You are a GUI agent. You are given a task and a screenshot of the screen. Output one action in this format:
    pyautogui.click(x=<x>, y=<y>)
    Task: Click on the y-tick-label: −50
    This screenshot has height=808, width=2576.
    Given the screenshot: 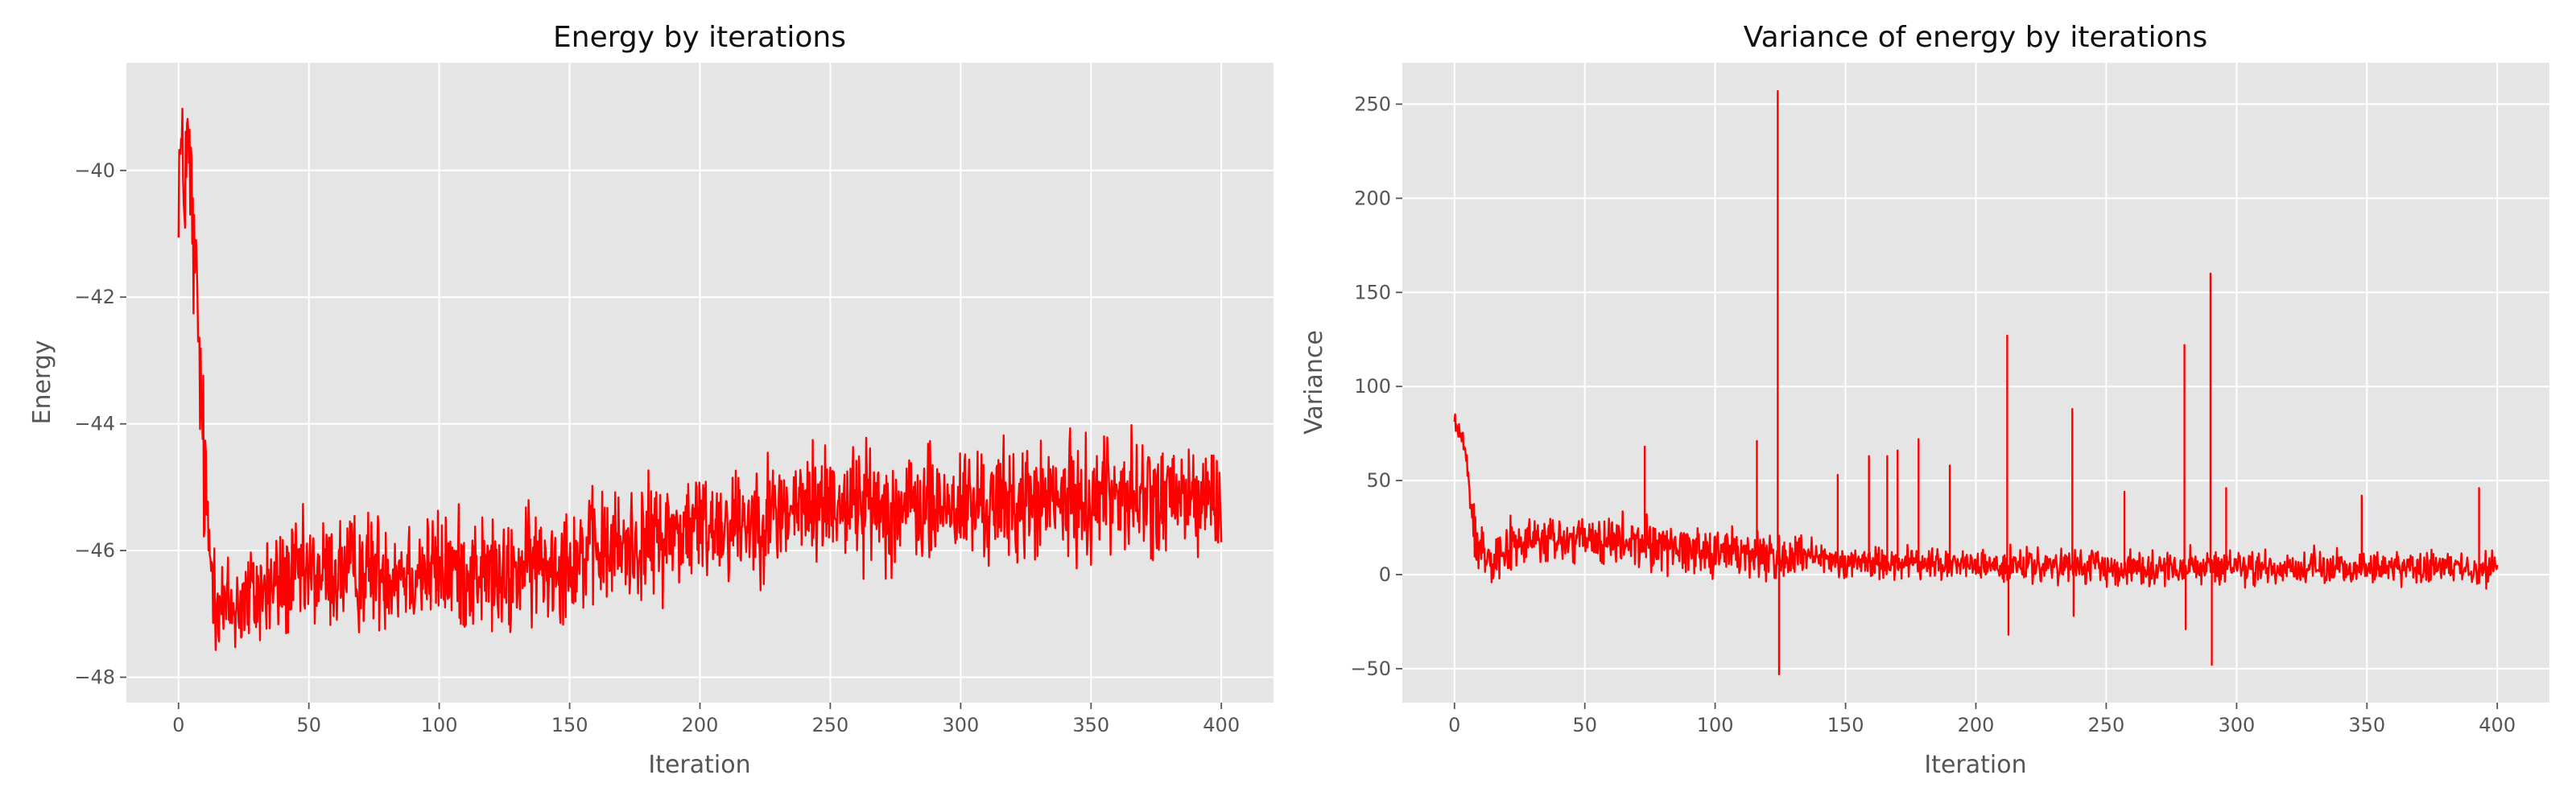 What is the action you would take?
    pyautogui.click(x=1370, y=669)
    